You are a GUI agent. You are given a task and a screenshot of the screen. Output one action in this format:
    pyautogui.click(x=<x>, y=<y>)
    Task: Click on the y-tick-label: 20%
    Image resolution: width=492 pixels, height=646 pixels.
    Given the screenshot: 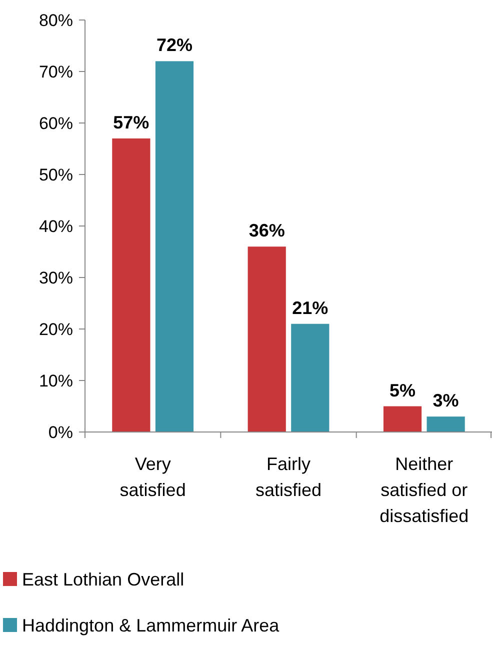 What is the action you would take?
    pyautogui.click(x=55, y=329)
    